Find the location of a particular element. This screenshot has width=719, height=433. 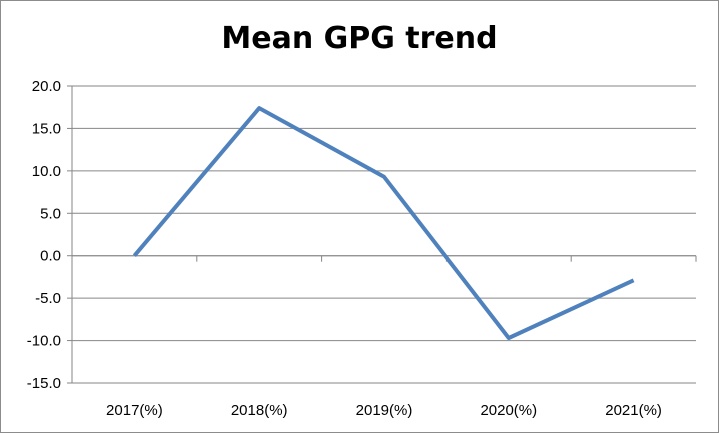

y-tick-label: -10.0 is located at coordinates (44, 341).